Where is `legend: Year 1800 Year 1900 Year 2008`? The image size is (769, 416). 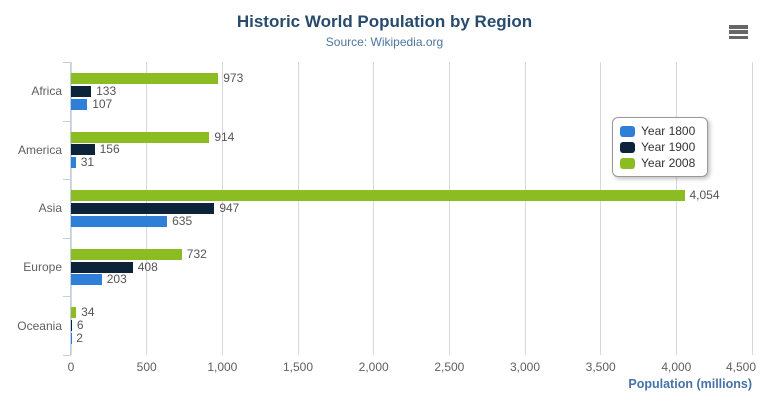 legend: Year 1800 Year 1900 Year 2008 is located at coordinates (660, 147).